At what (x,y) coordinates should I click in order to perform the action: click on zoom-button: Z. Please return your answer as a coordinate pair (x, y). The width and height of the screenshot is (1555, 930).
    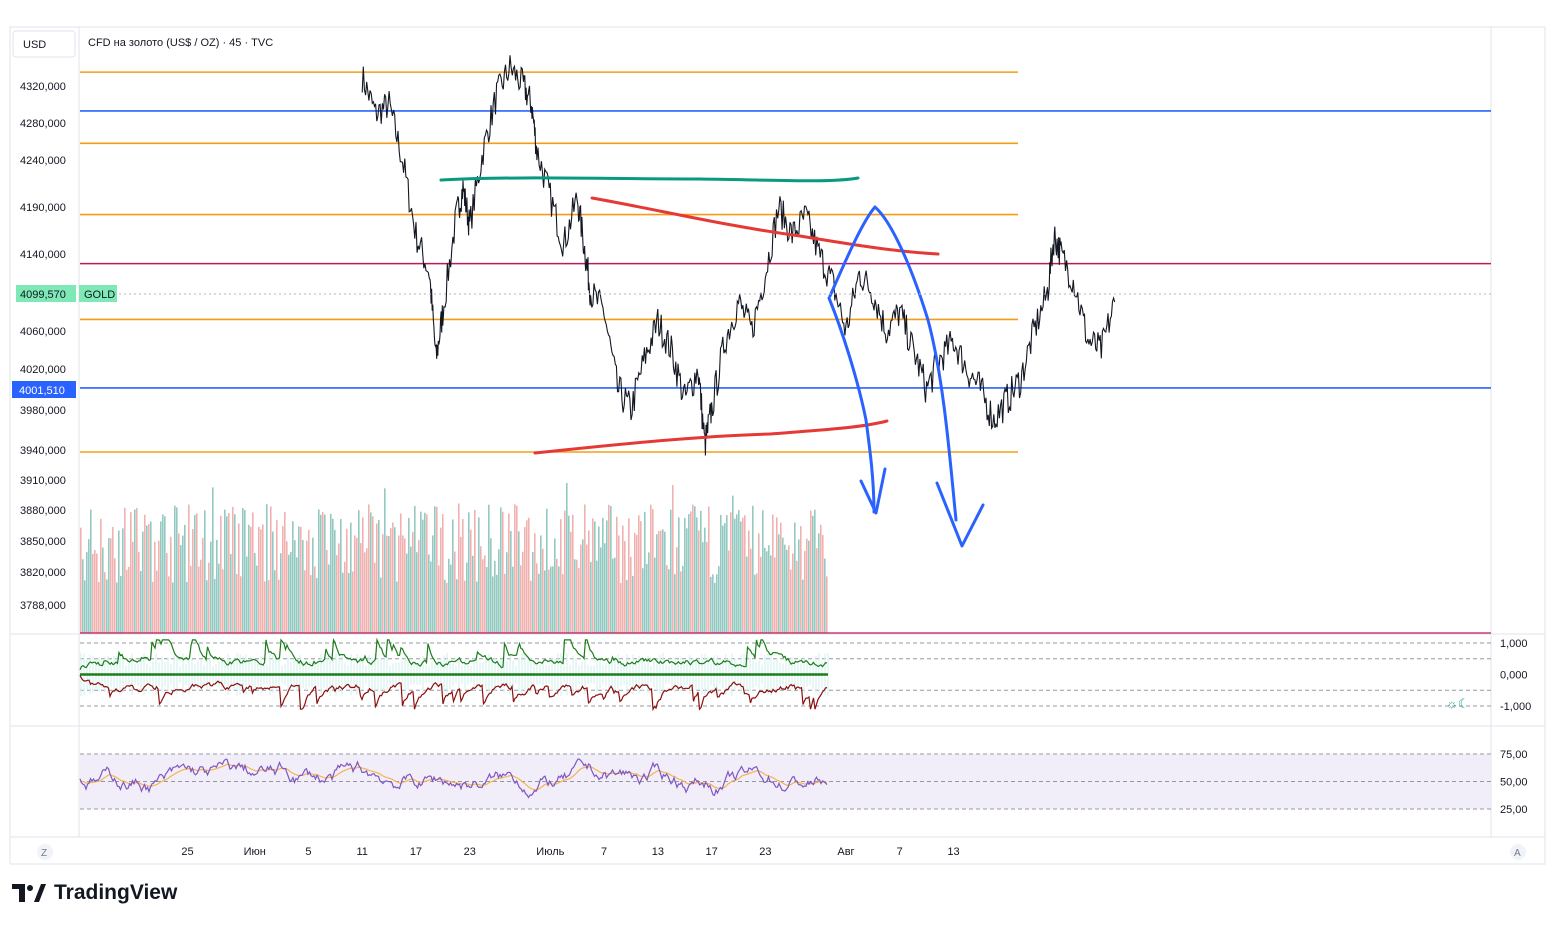
    Looking at the image, I should click on (44, 853).